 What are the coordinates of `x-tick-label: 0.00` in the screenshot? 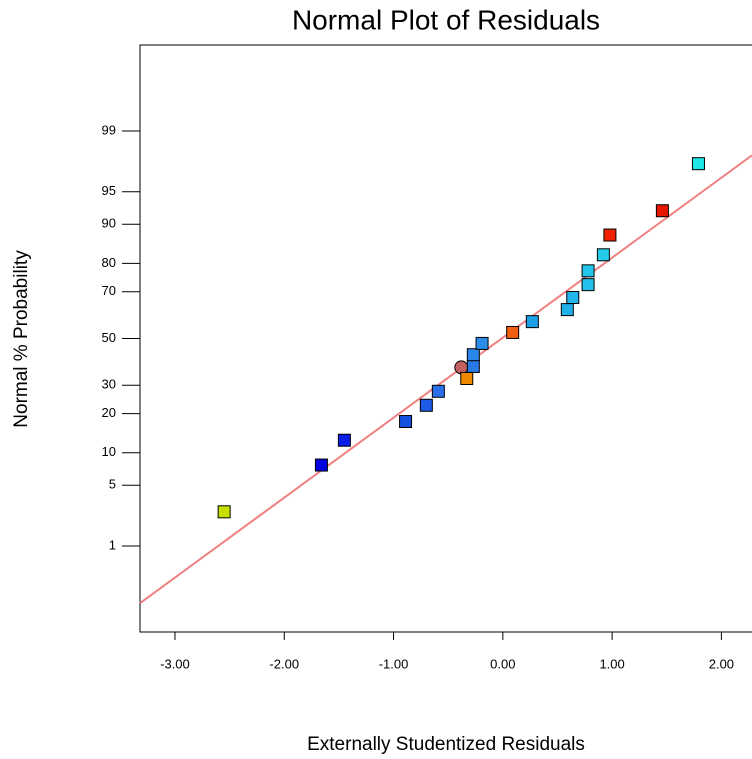 It's located at (502, 663).